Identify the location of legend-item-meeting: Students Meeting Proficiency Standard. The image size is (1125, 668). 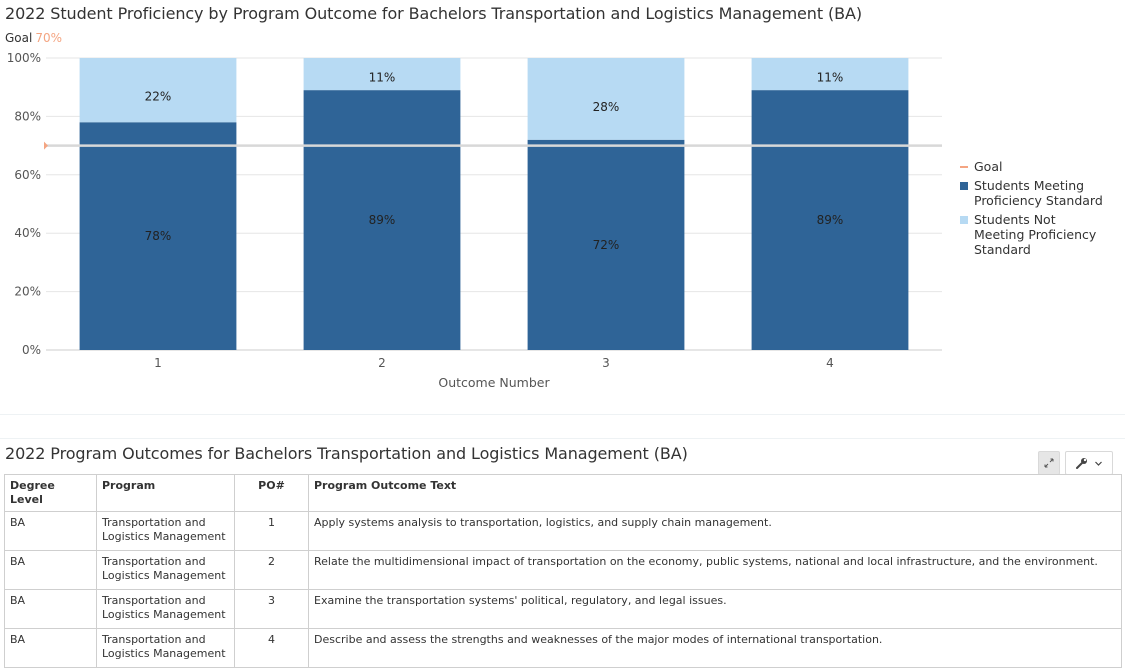
(1034, 193).